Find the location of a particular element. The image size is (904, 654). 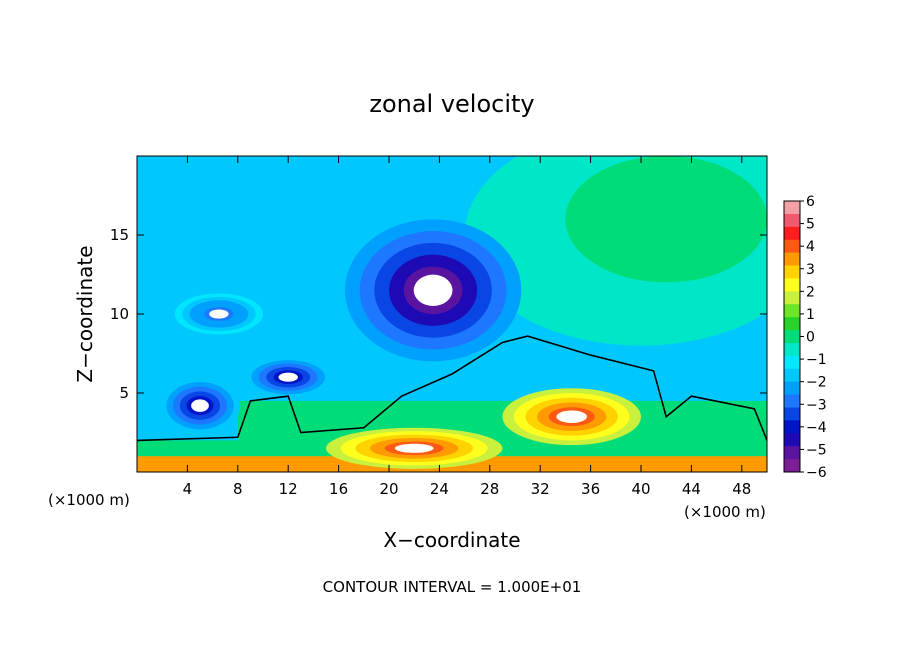

colorbar-tick-label: 6 is located at coordinates (810, 202).